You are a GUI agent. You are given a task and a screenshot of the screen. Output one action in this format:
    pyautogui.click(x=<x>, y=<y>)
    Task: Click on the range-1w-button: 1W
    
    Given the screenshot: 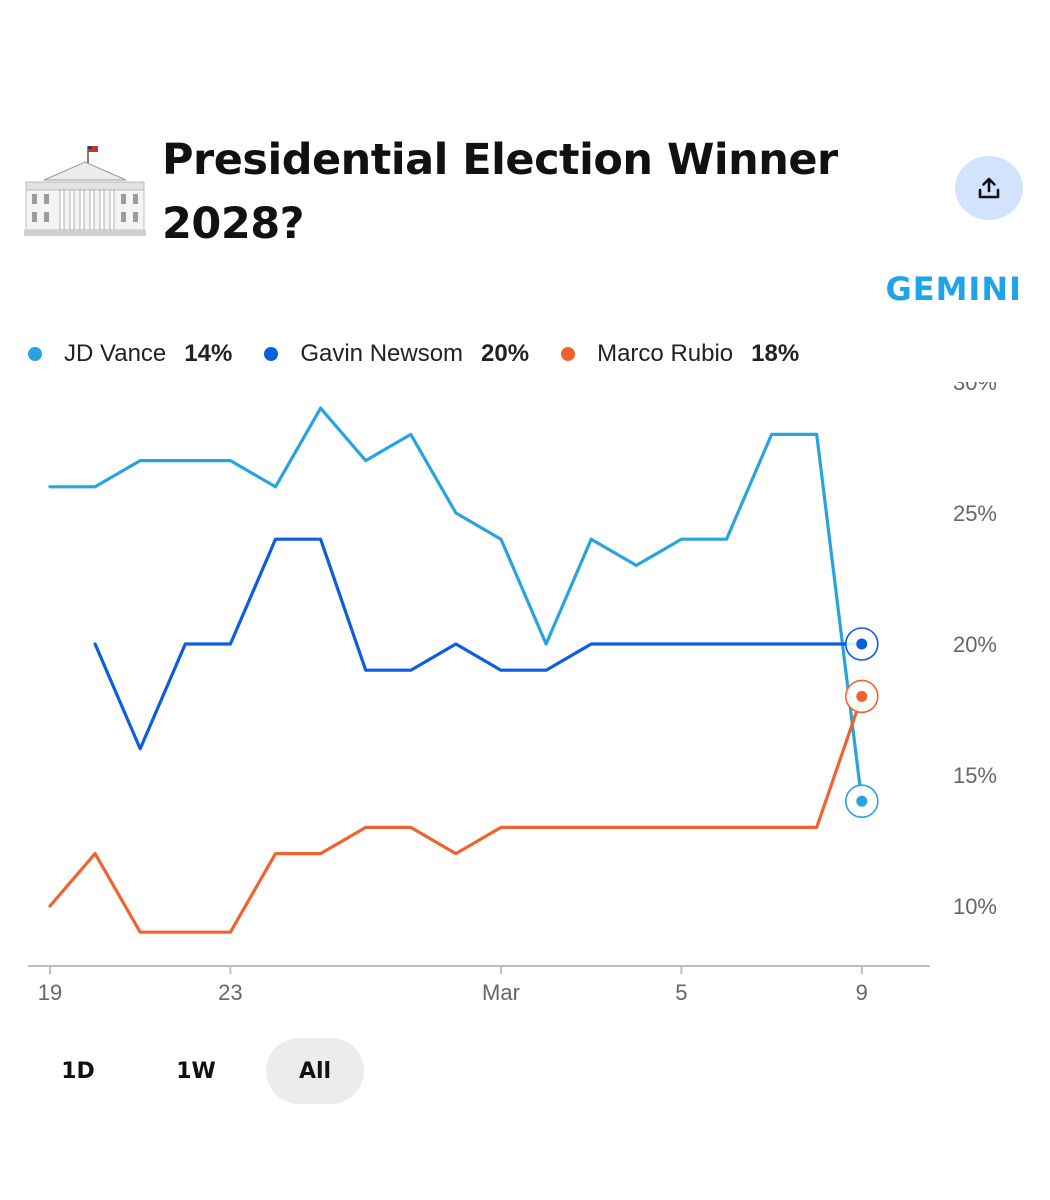 What is the action you would take?
    pyautogui.click(x=196, y=1071)
    